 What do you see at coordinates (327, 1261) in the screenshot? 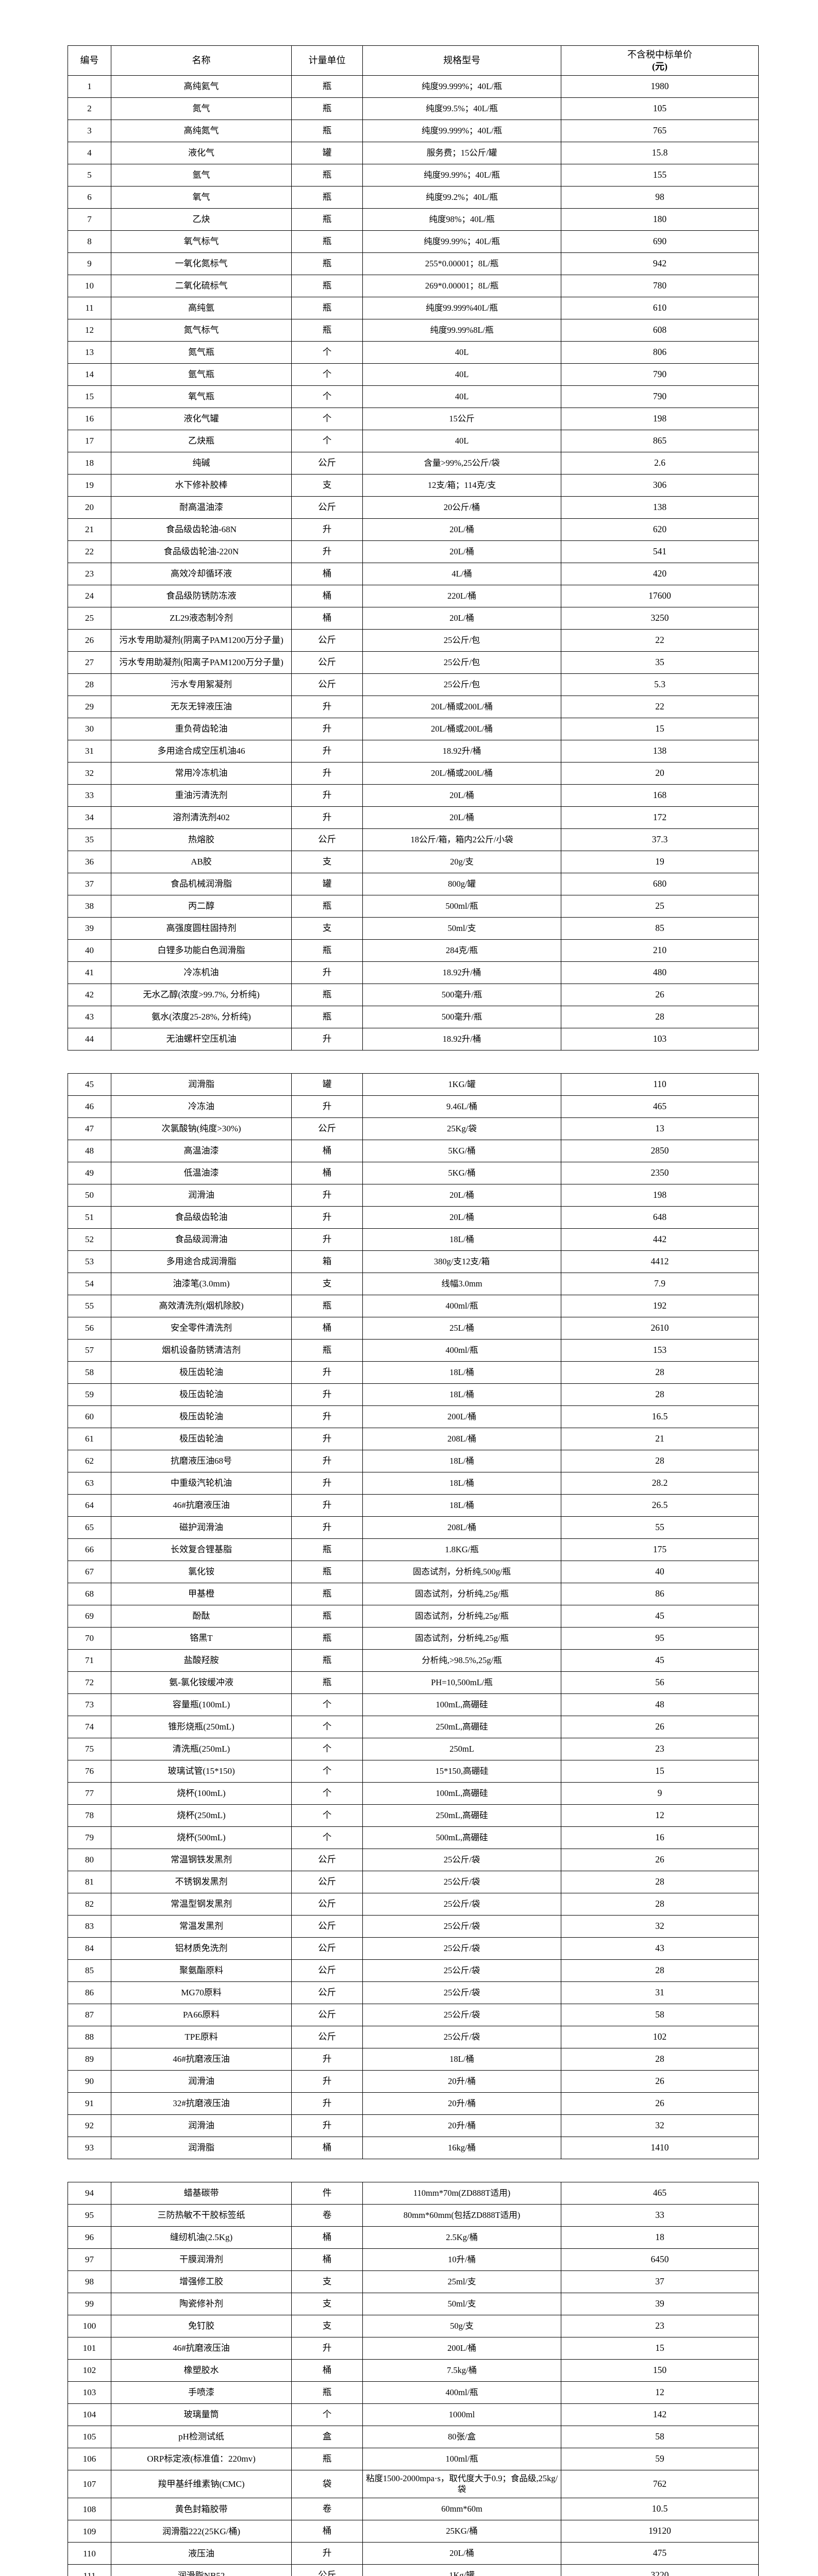
I see `cell-unit: 箱` at bounding box center [327, 1261].